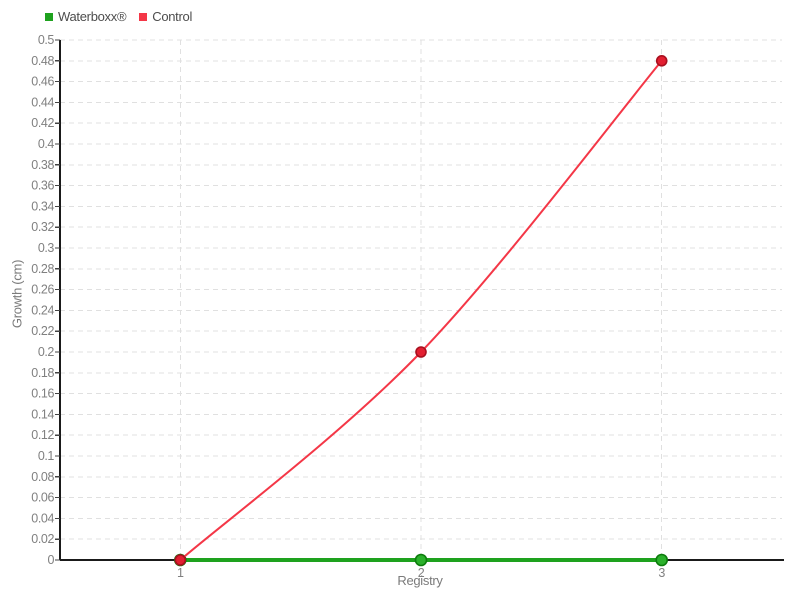 The width and height of the screenshot is (800, 600). I want to click on y-tick-label: 0.44, so click(42, 102).